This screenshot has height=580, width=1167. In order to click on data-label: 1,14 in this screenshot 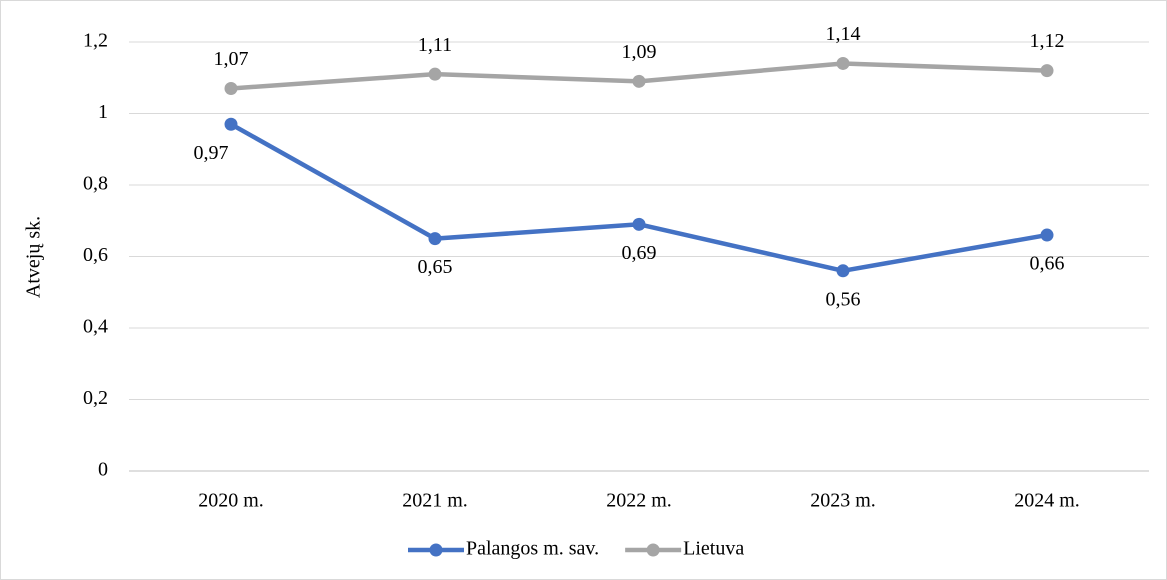, I will do `click(843, 34)`.